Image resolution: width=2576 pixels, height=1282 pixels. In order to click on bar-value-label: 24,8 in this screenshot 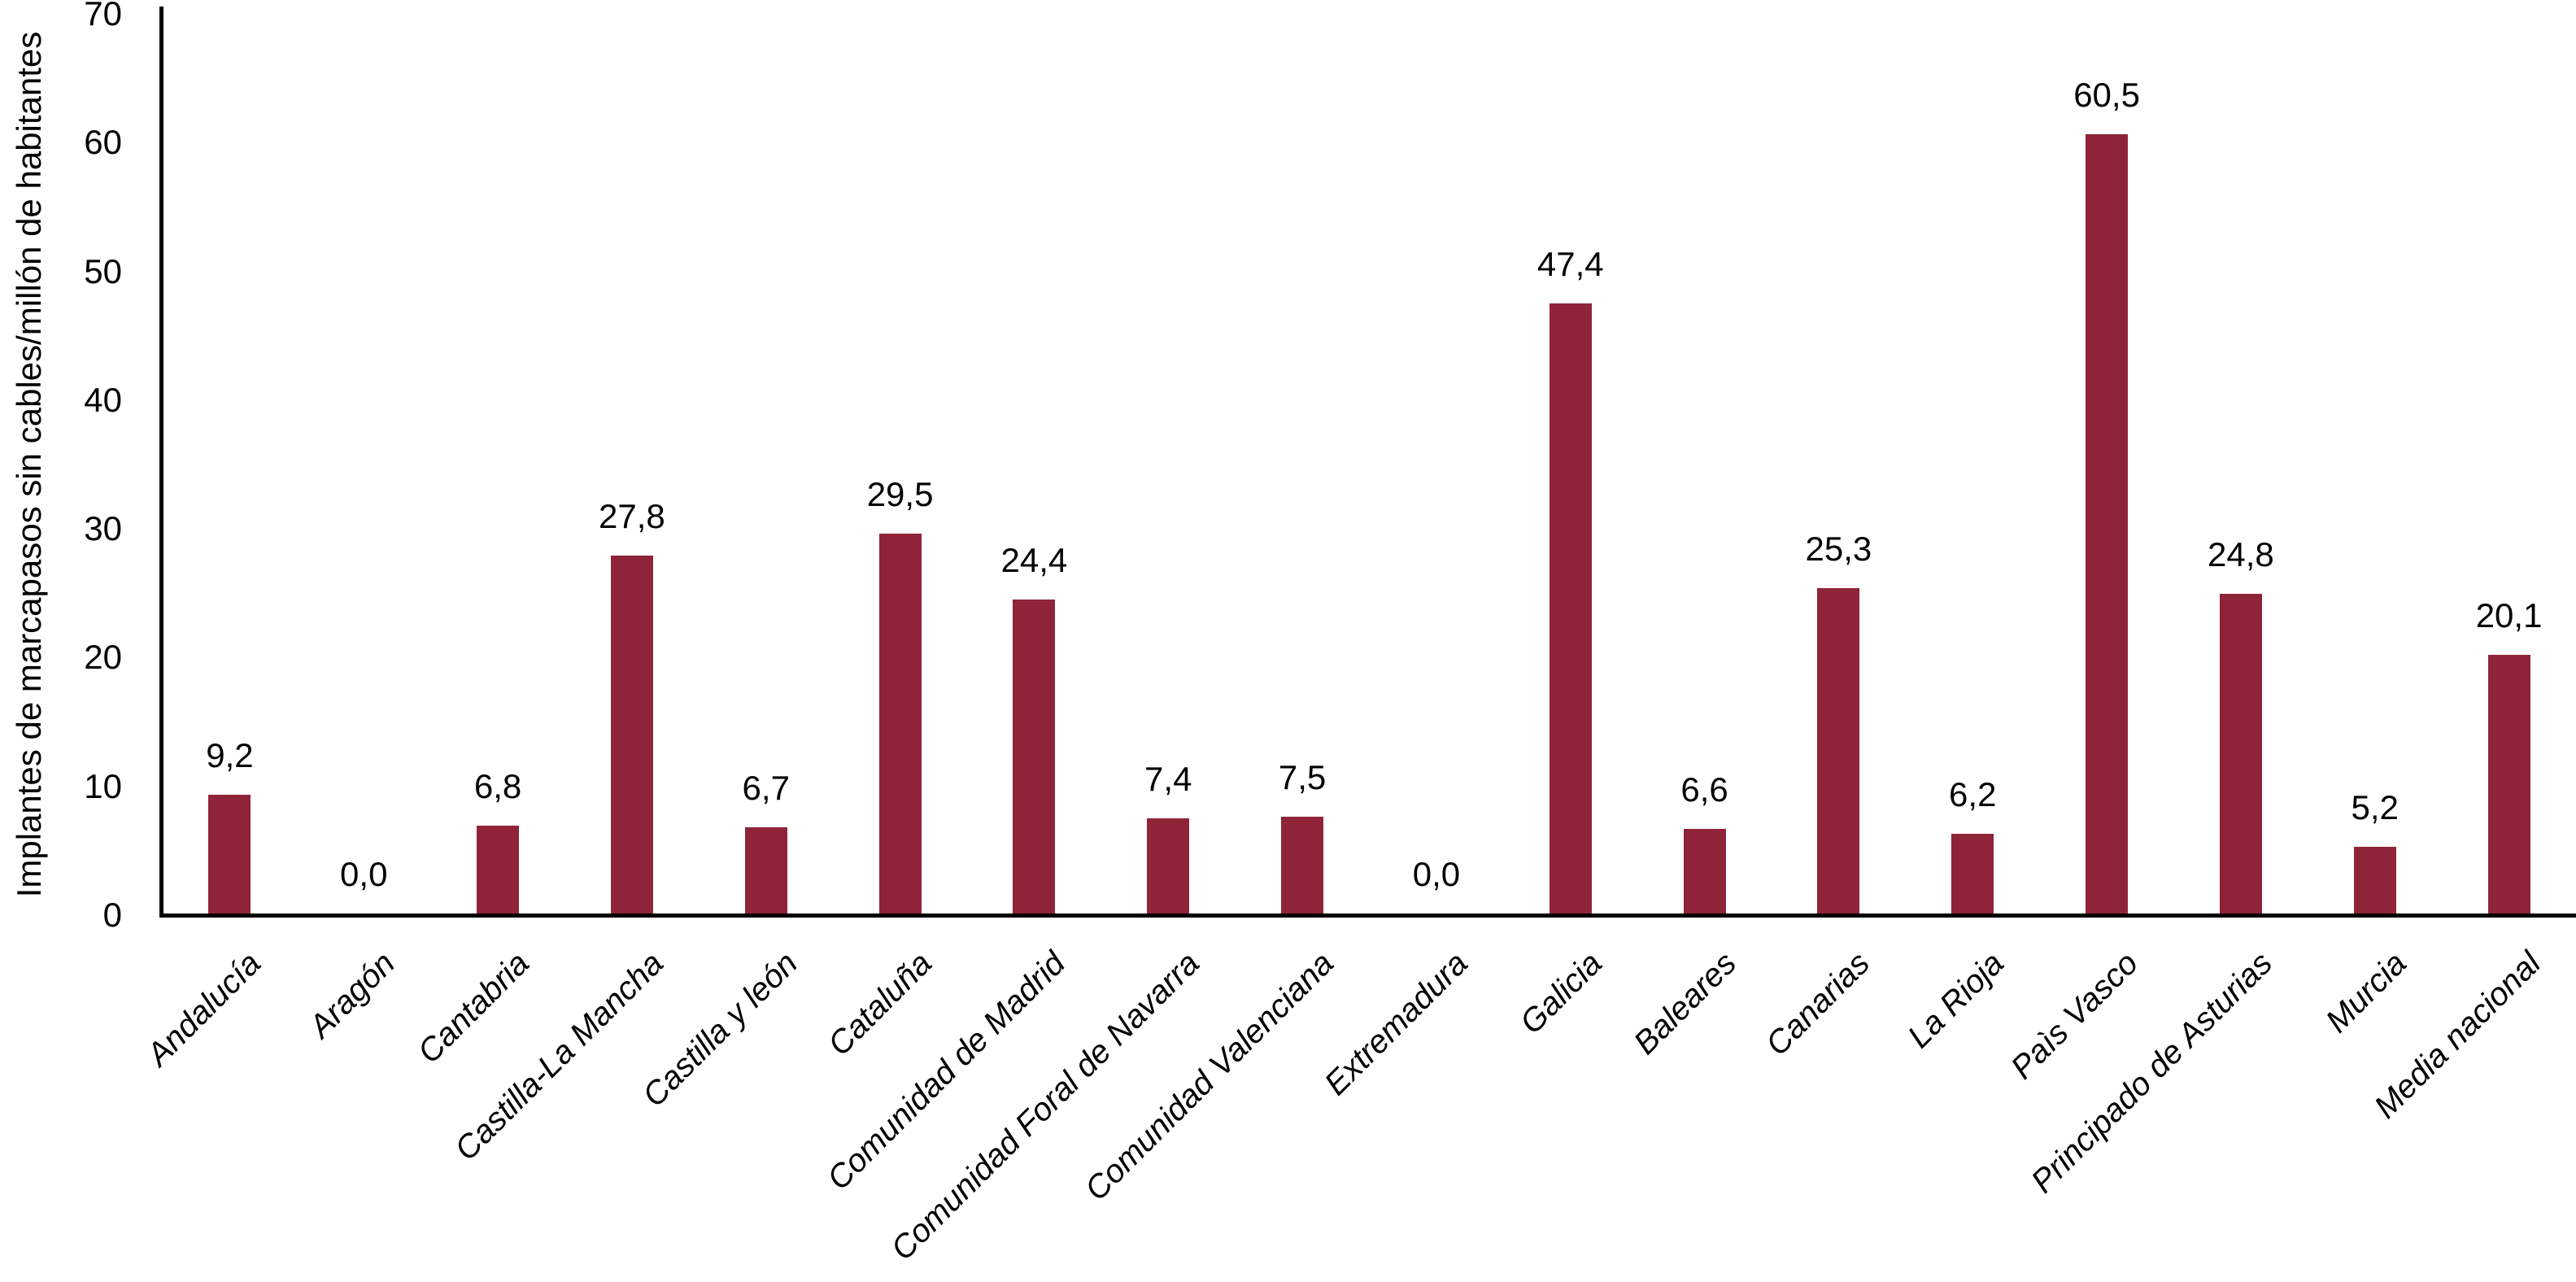, I will do `click(2241, 554)`.